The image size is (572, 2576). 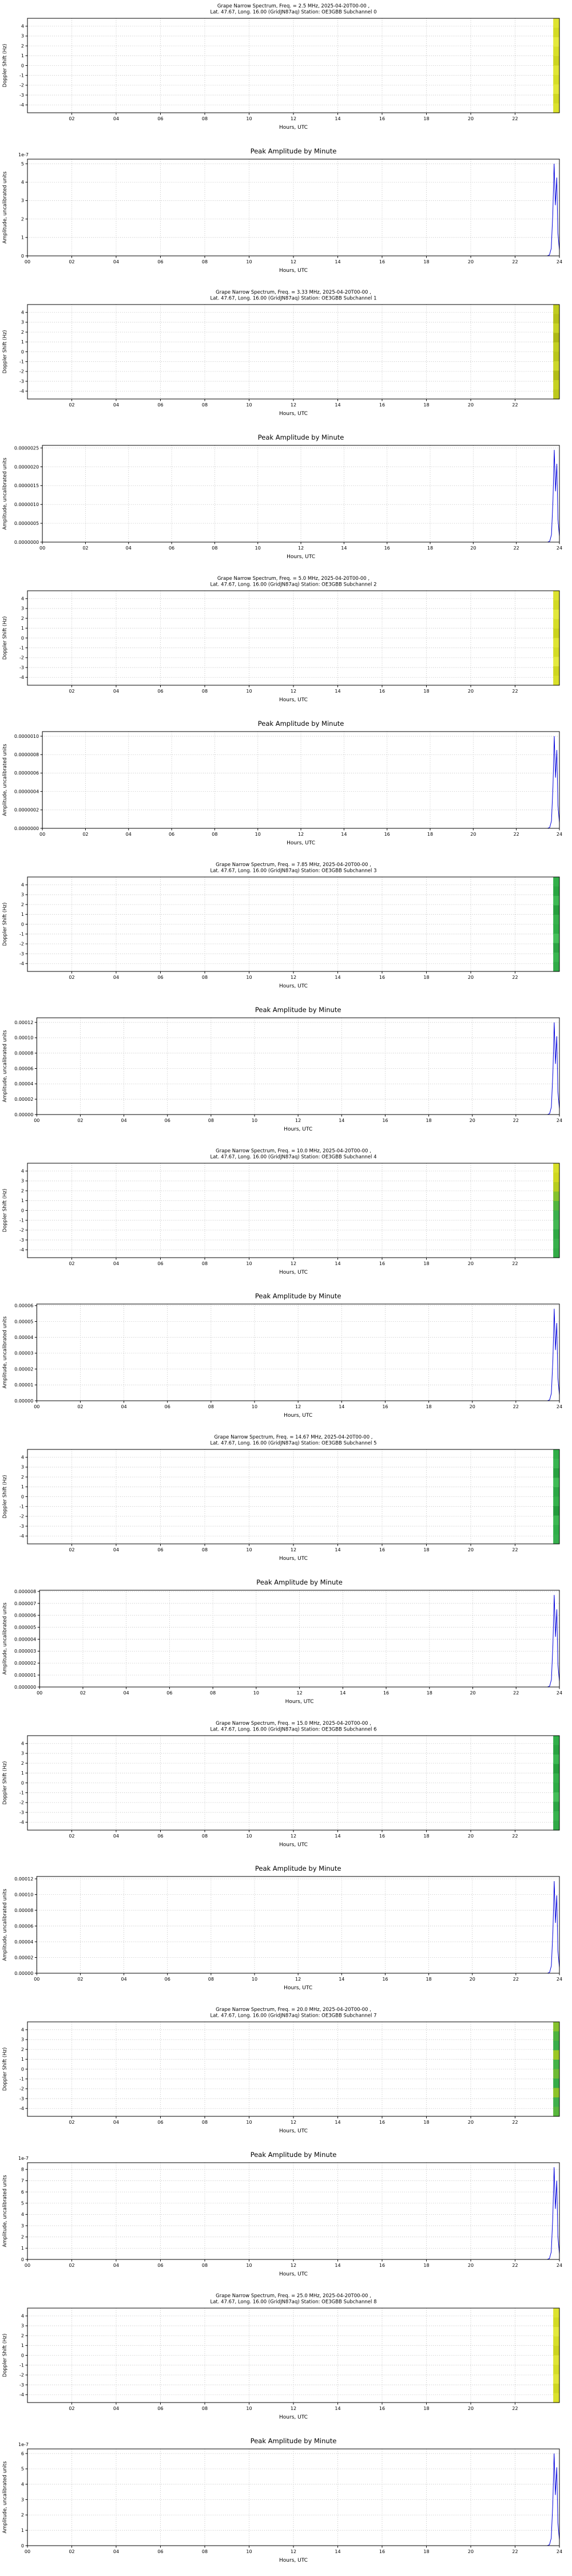 What do you see at coordinates (337, 2408) in the screenshot?
I see `x-tick-label: 14` at bounding box center [337, 2408].